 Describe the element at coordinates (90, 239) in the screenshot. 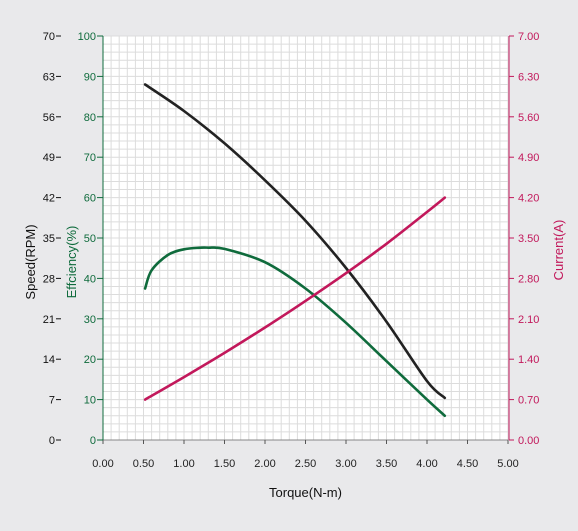

I see `efficiency-tick-label: 50` at that location.